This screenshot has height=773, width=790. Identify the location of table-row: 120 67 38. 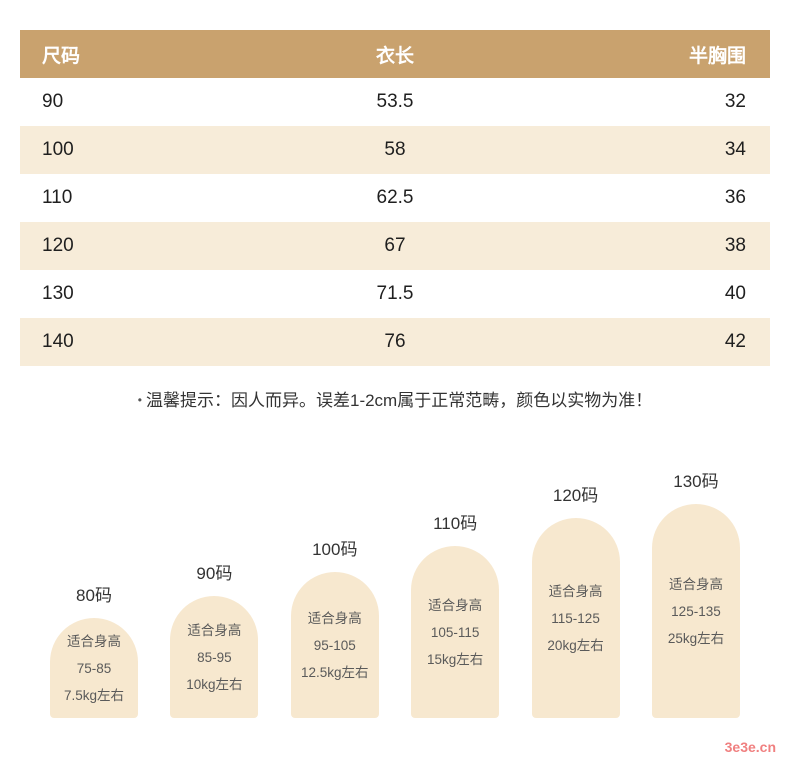
(395, 246).